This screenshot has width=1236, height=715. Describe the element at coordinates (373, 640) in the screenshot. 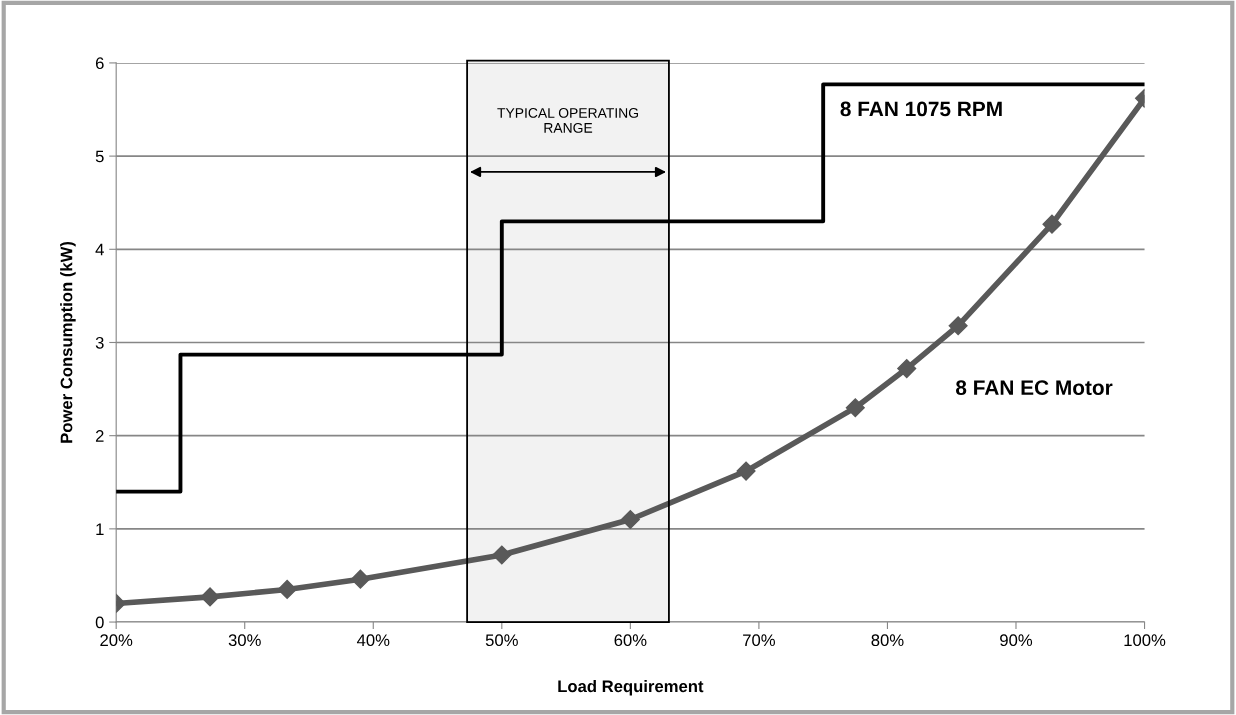

I see `x-tick-label: 40%` at that location.